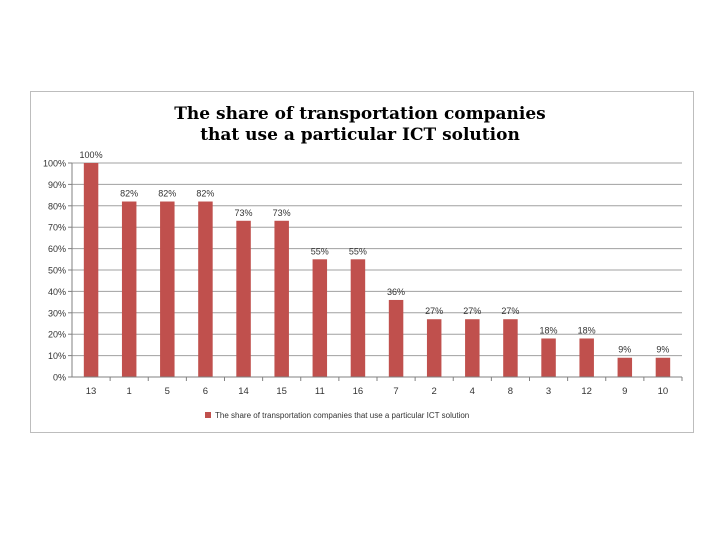 The width and height of the screenshot is (720, 540). Describe the element at coordinates (358, 251) in the screenshot. I see `data-label-16: 55%` at that location.